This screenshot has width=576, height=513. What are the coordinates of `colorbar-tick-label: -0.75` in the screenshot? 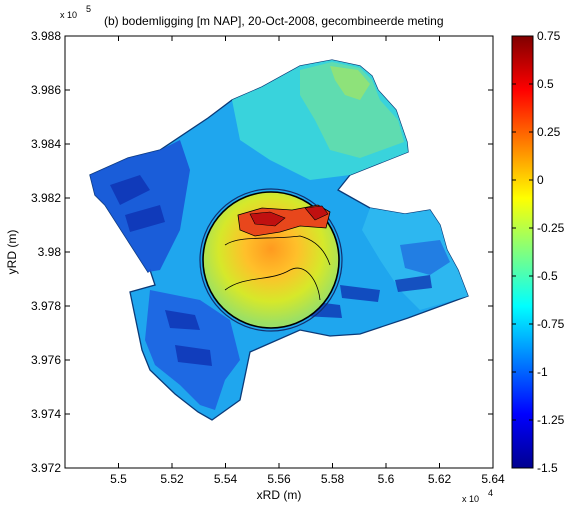 It's located at (551, 324).